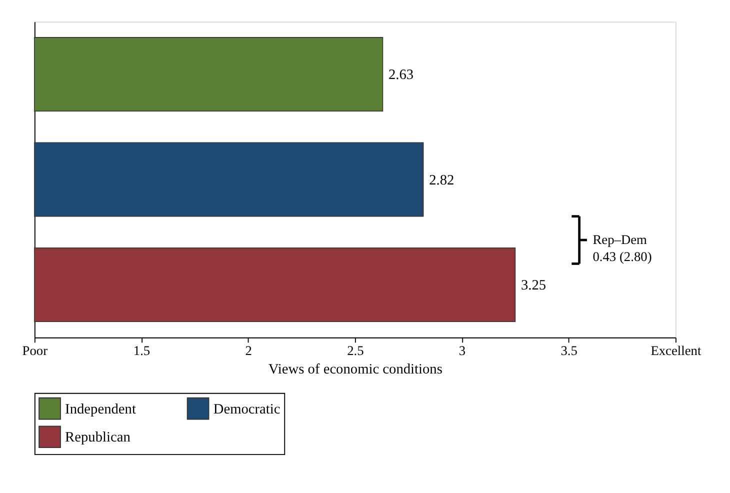 The width and height of the screenshot is (730, 493). What do you see at coordinates (622, 248) in the screenshot?
I see `annotation: Rep–Dem 0.43 (2.80)` at bounding box center [622, 248].